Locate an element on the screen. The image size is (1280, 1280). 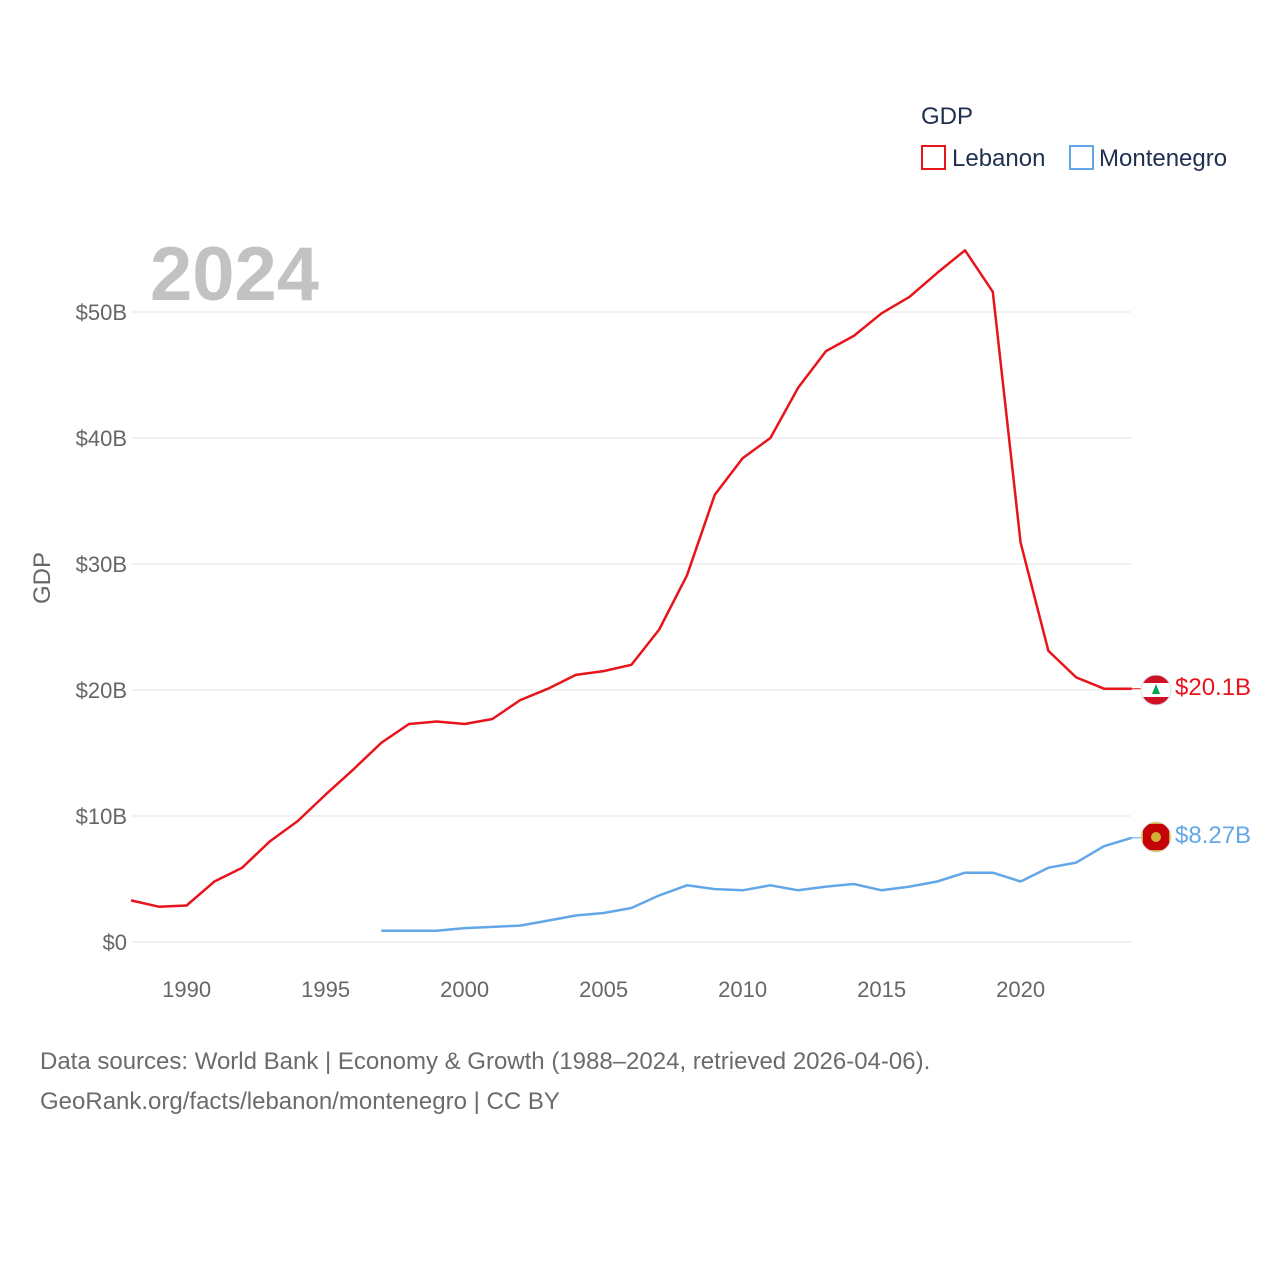
legend-label-montenegro: Montenegro is located at coordinates (1163, 158).